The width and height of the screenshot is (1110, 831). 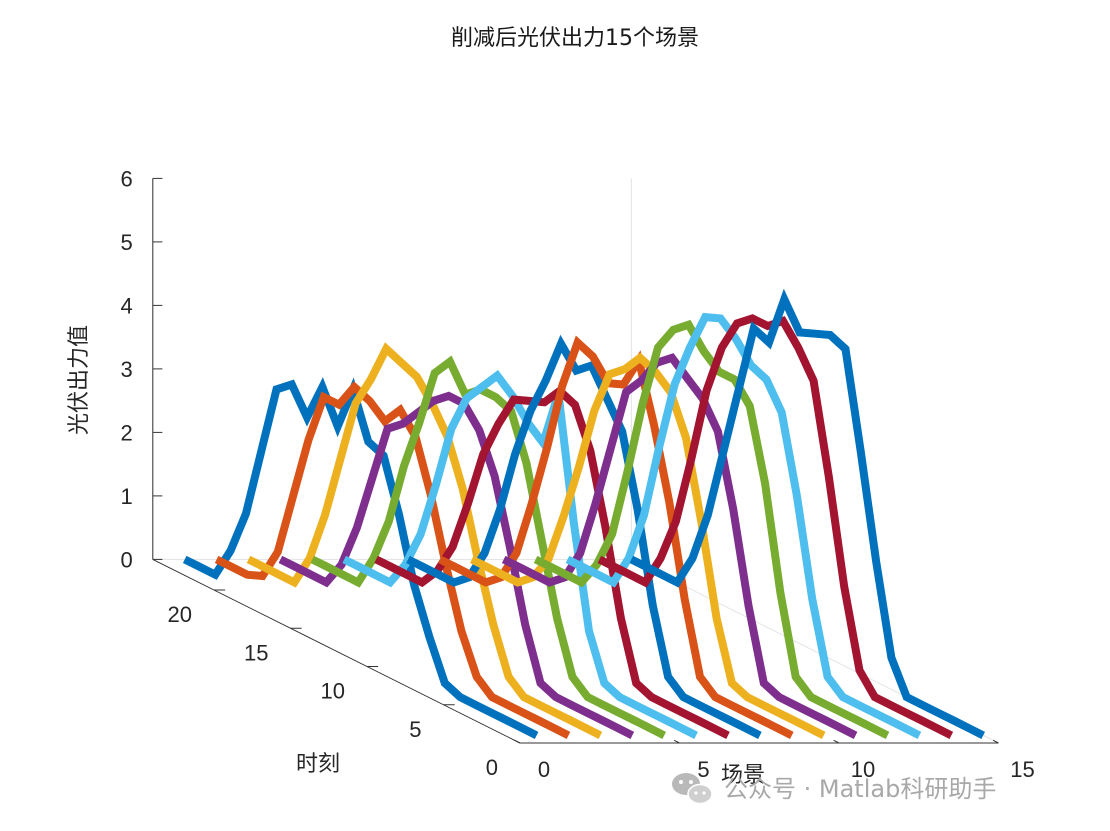 I want to click on y-tick-label: 5, so click(x=415, y=729).